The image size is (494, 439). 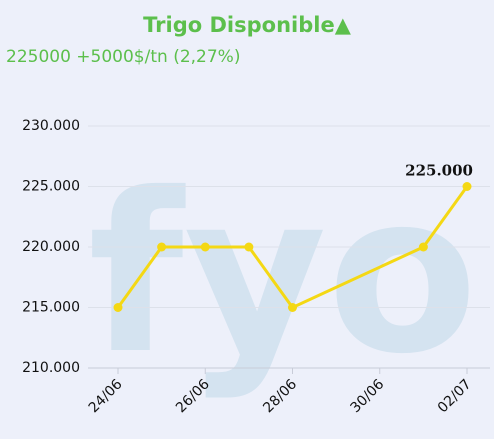 I want to click on y-tick-label: 220.000, so click(x=51, y=247).